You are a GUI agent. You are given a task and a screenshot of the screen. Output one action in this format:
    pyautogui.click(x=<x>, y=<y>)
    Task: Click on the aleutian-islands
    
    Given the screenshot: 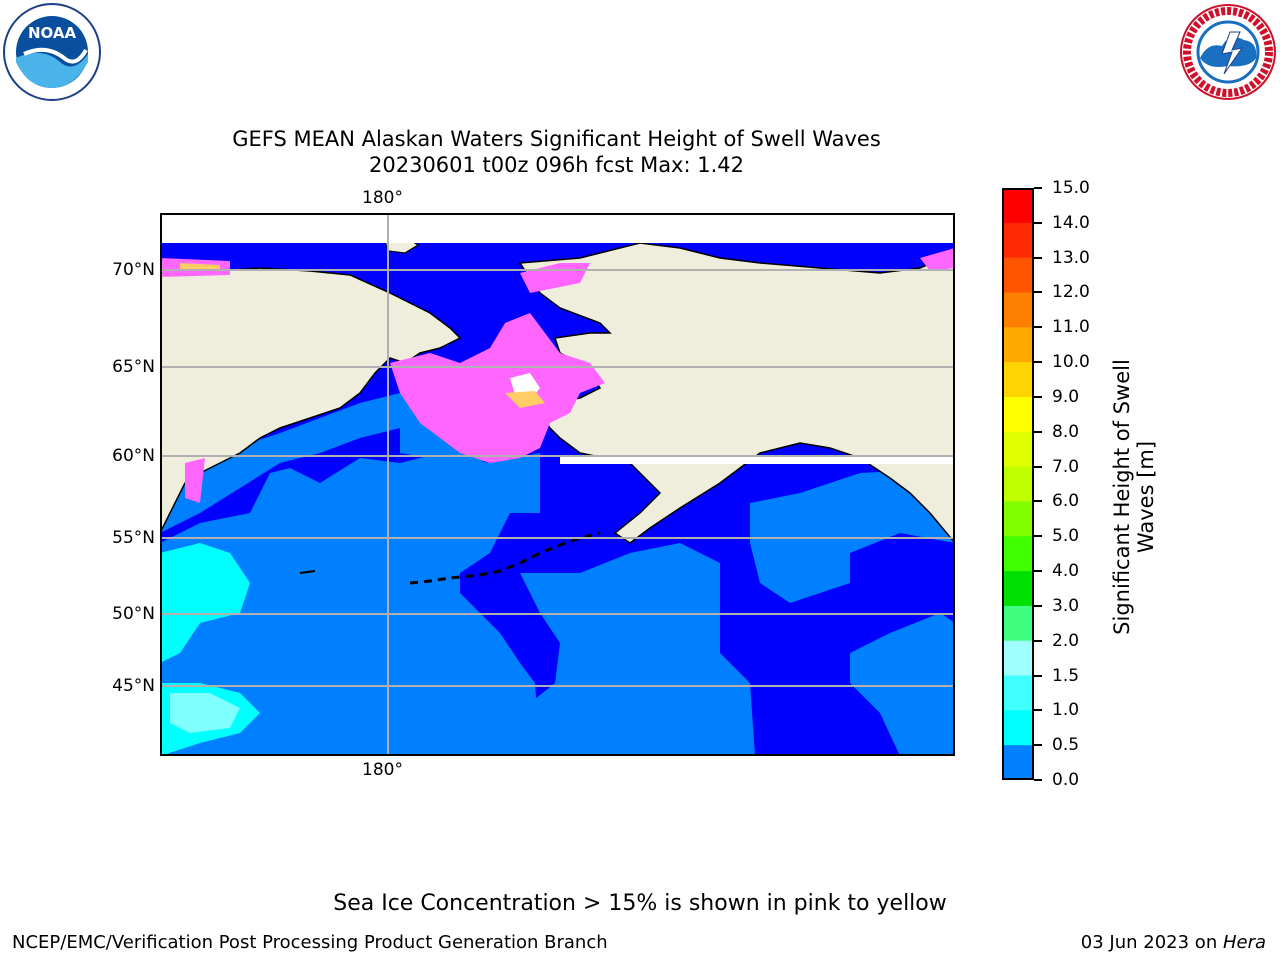 What is the action you would take?
    pyautogui.click(x=505, y=558)
    